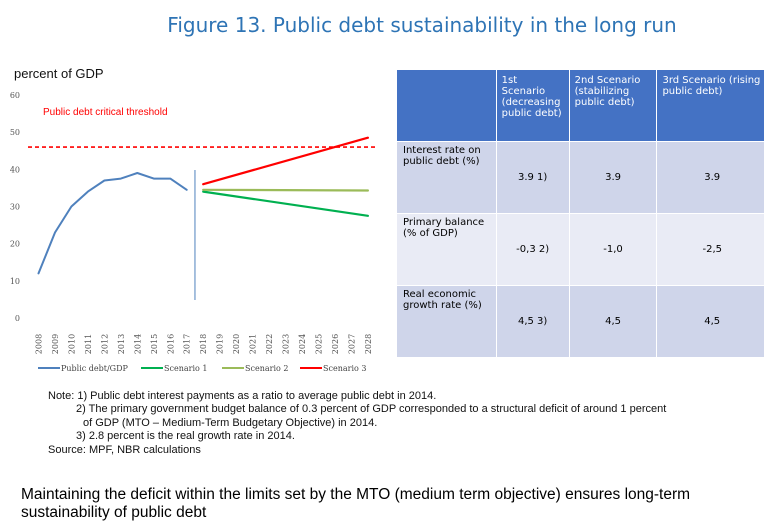 This screenshot has width=764, height=526. I want to click on x-tick-label: 2024, so click(302, 344).